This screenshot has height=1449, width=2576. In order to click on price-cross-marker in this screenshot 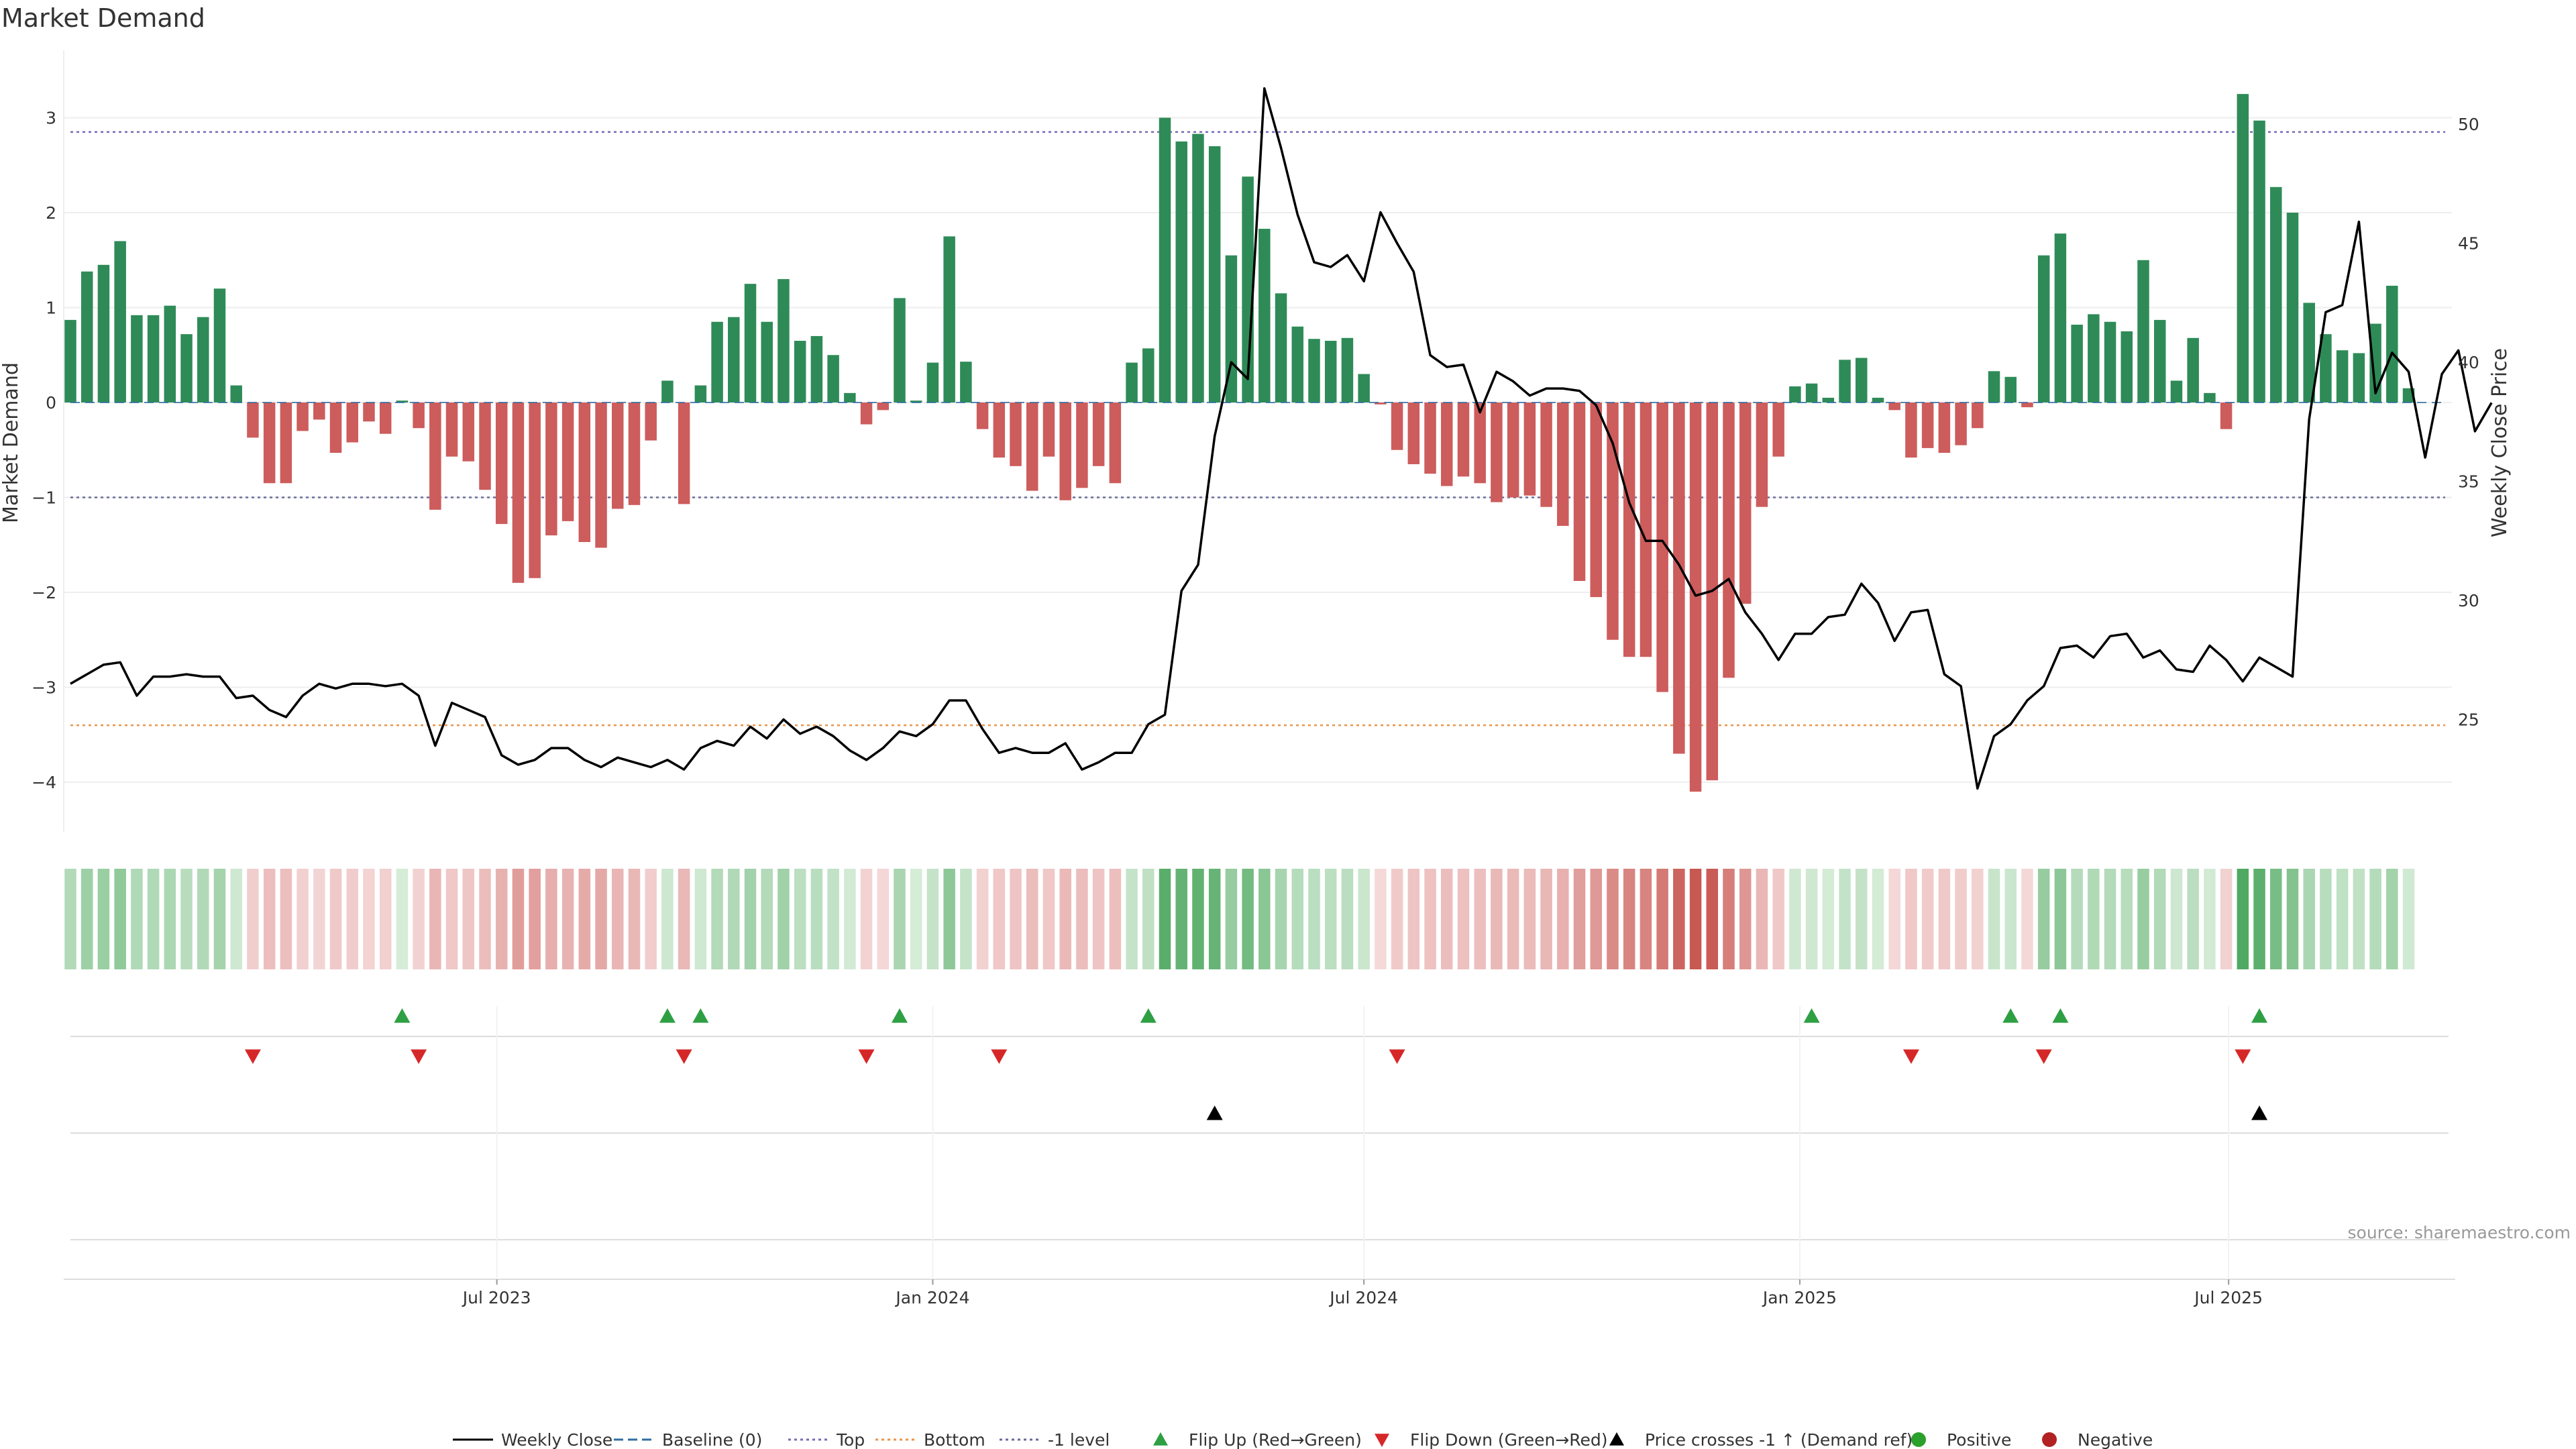, I will do `click(1214, 1113)`.